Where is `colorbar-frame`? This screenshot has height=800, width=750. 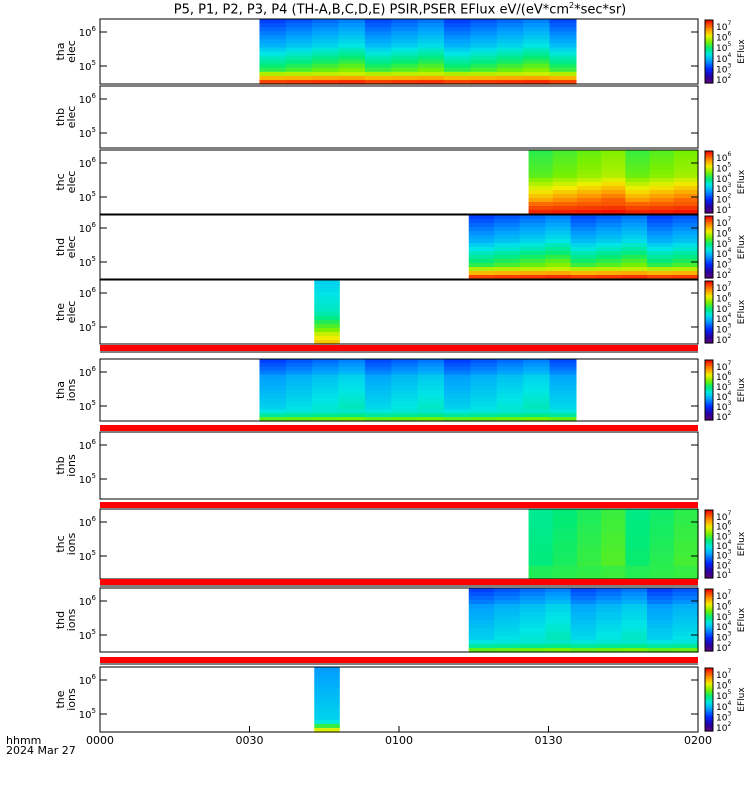
colorbar-frame is located at coordinates (709, 312).